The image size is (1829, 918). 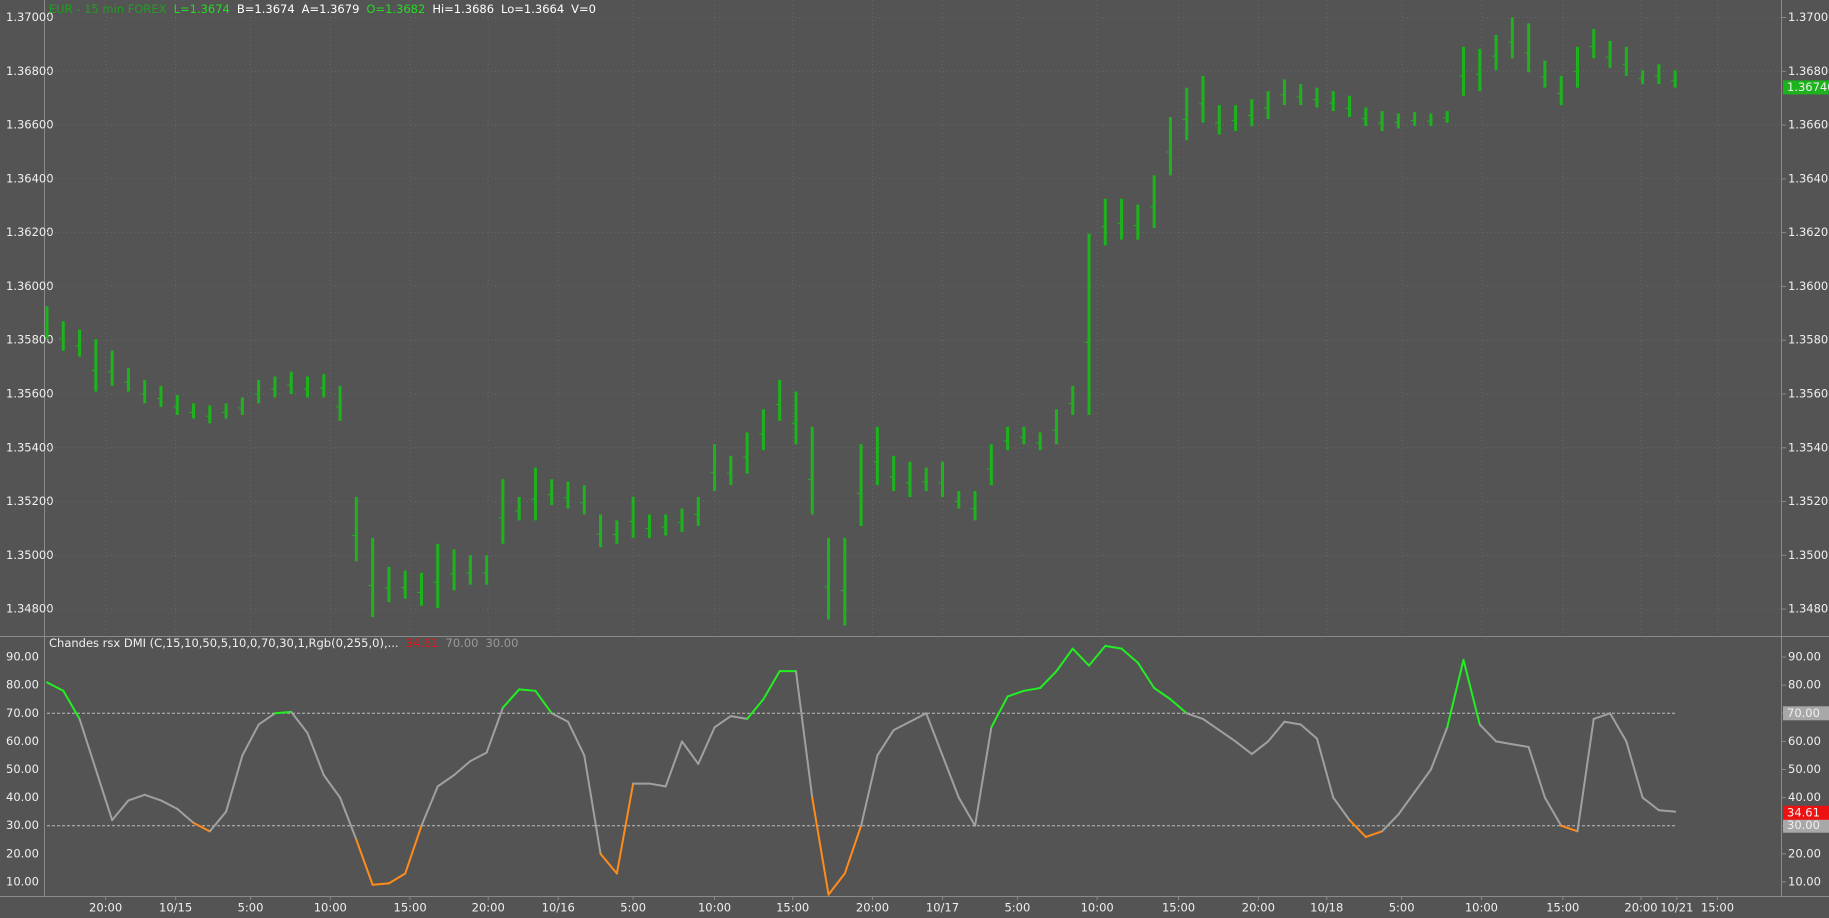 What do you see at coordinates (1808, 501) in the screenshot?
I see `y-tick-label-right: 1.35200` at bounding box center [1808, 501].